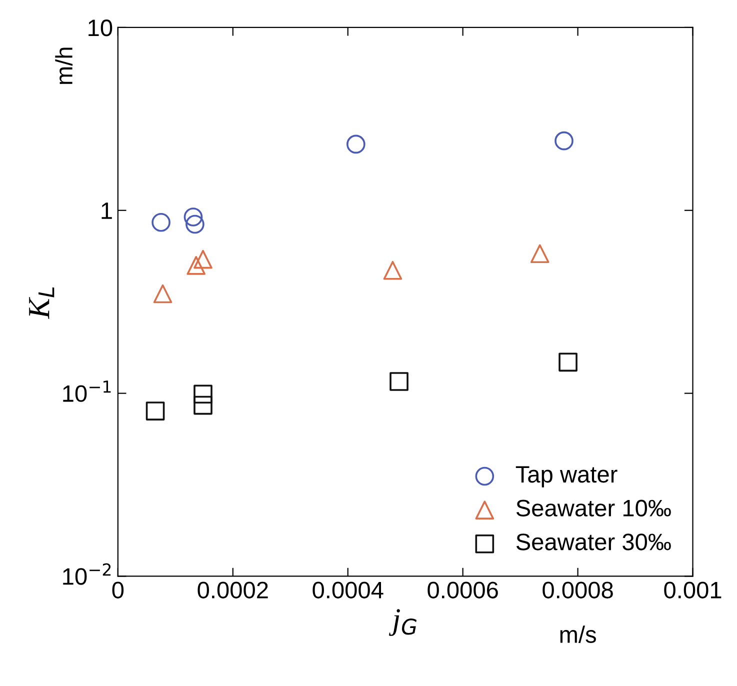  Describe the element at coordinates (578, 634) in the screenshot. I see `text: m/s` at that location.